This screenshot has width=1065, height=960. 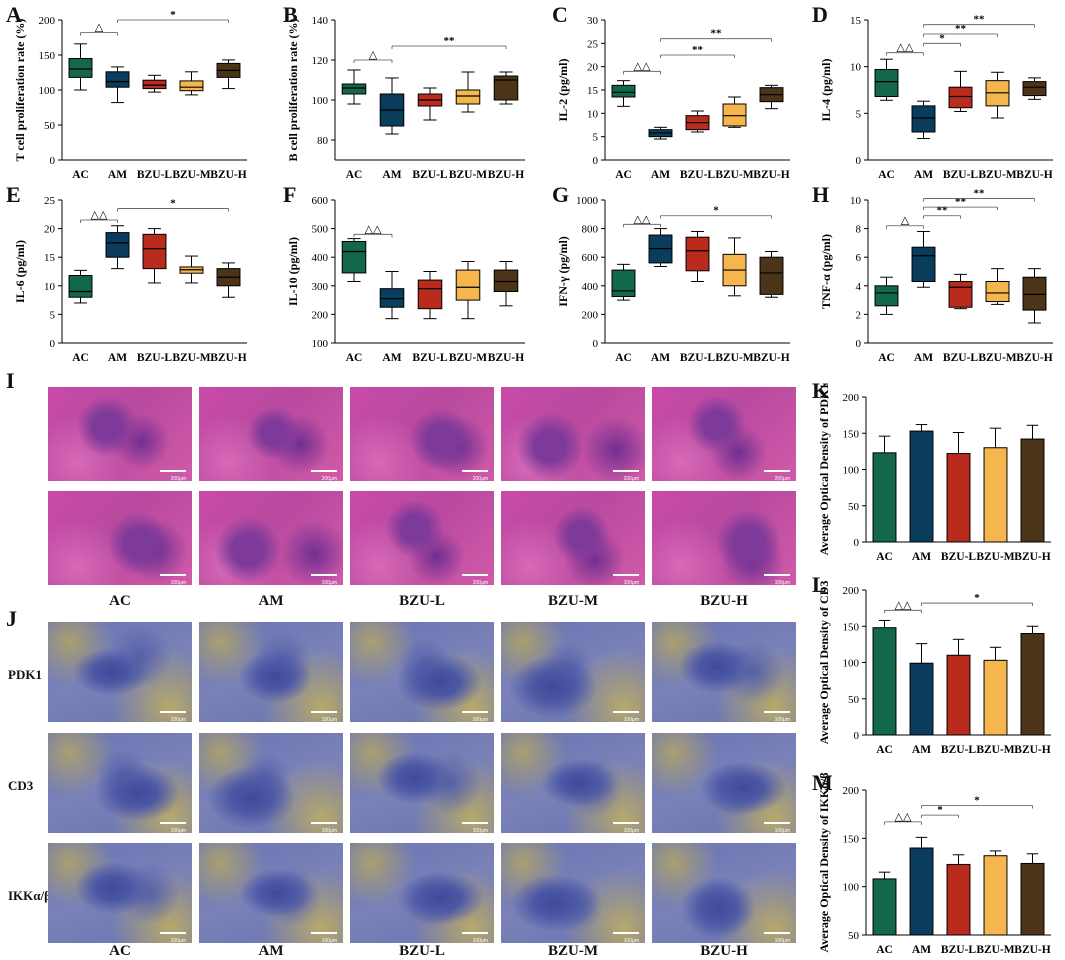 I want to click on panel-i-column-label-bzu-m: BZU-M, so click(x=573, y=601).